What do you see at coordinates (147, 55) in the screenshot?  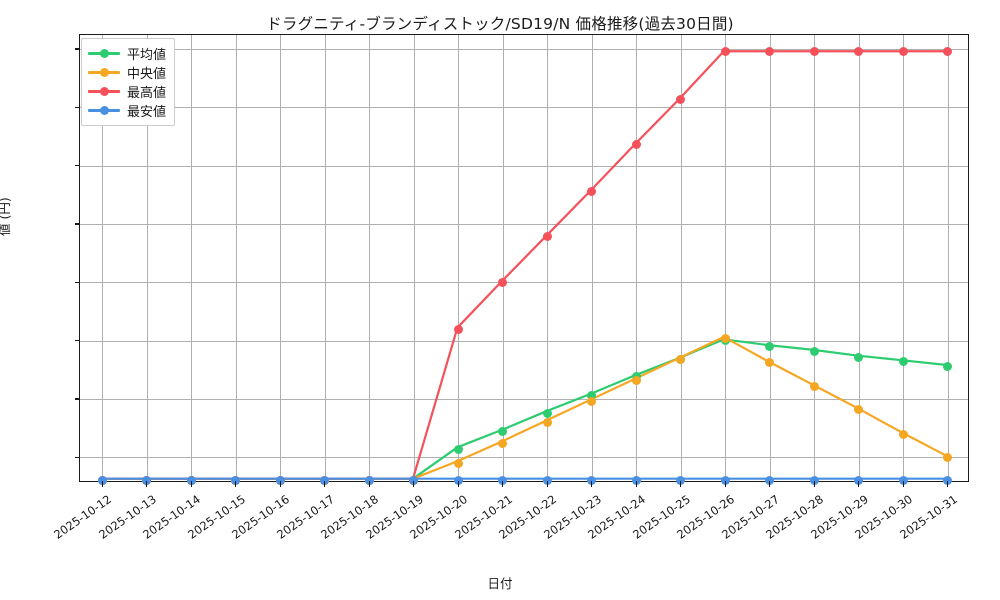 I see `legend-item-label: 平均値` at bounding box center [147, 55].